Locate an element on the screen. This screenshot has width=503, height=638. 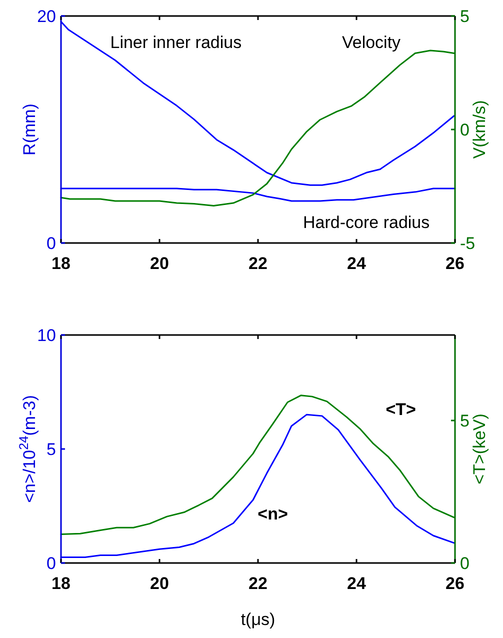
x-axis-title: t(μs) is located at coordinates (258, 619).